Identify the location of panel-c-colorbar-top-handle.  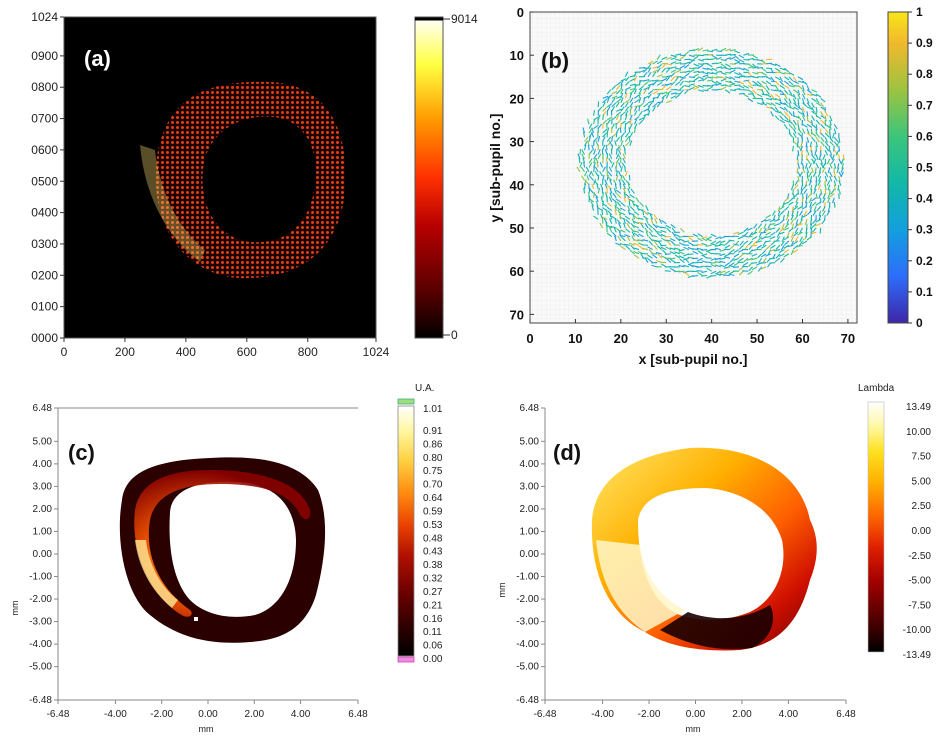
(406, 401).